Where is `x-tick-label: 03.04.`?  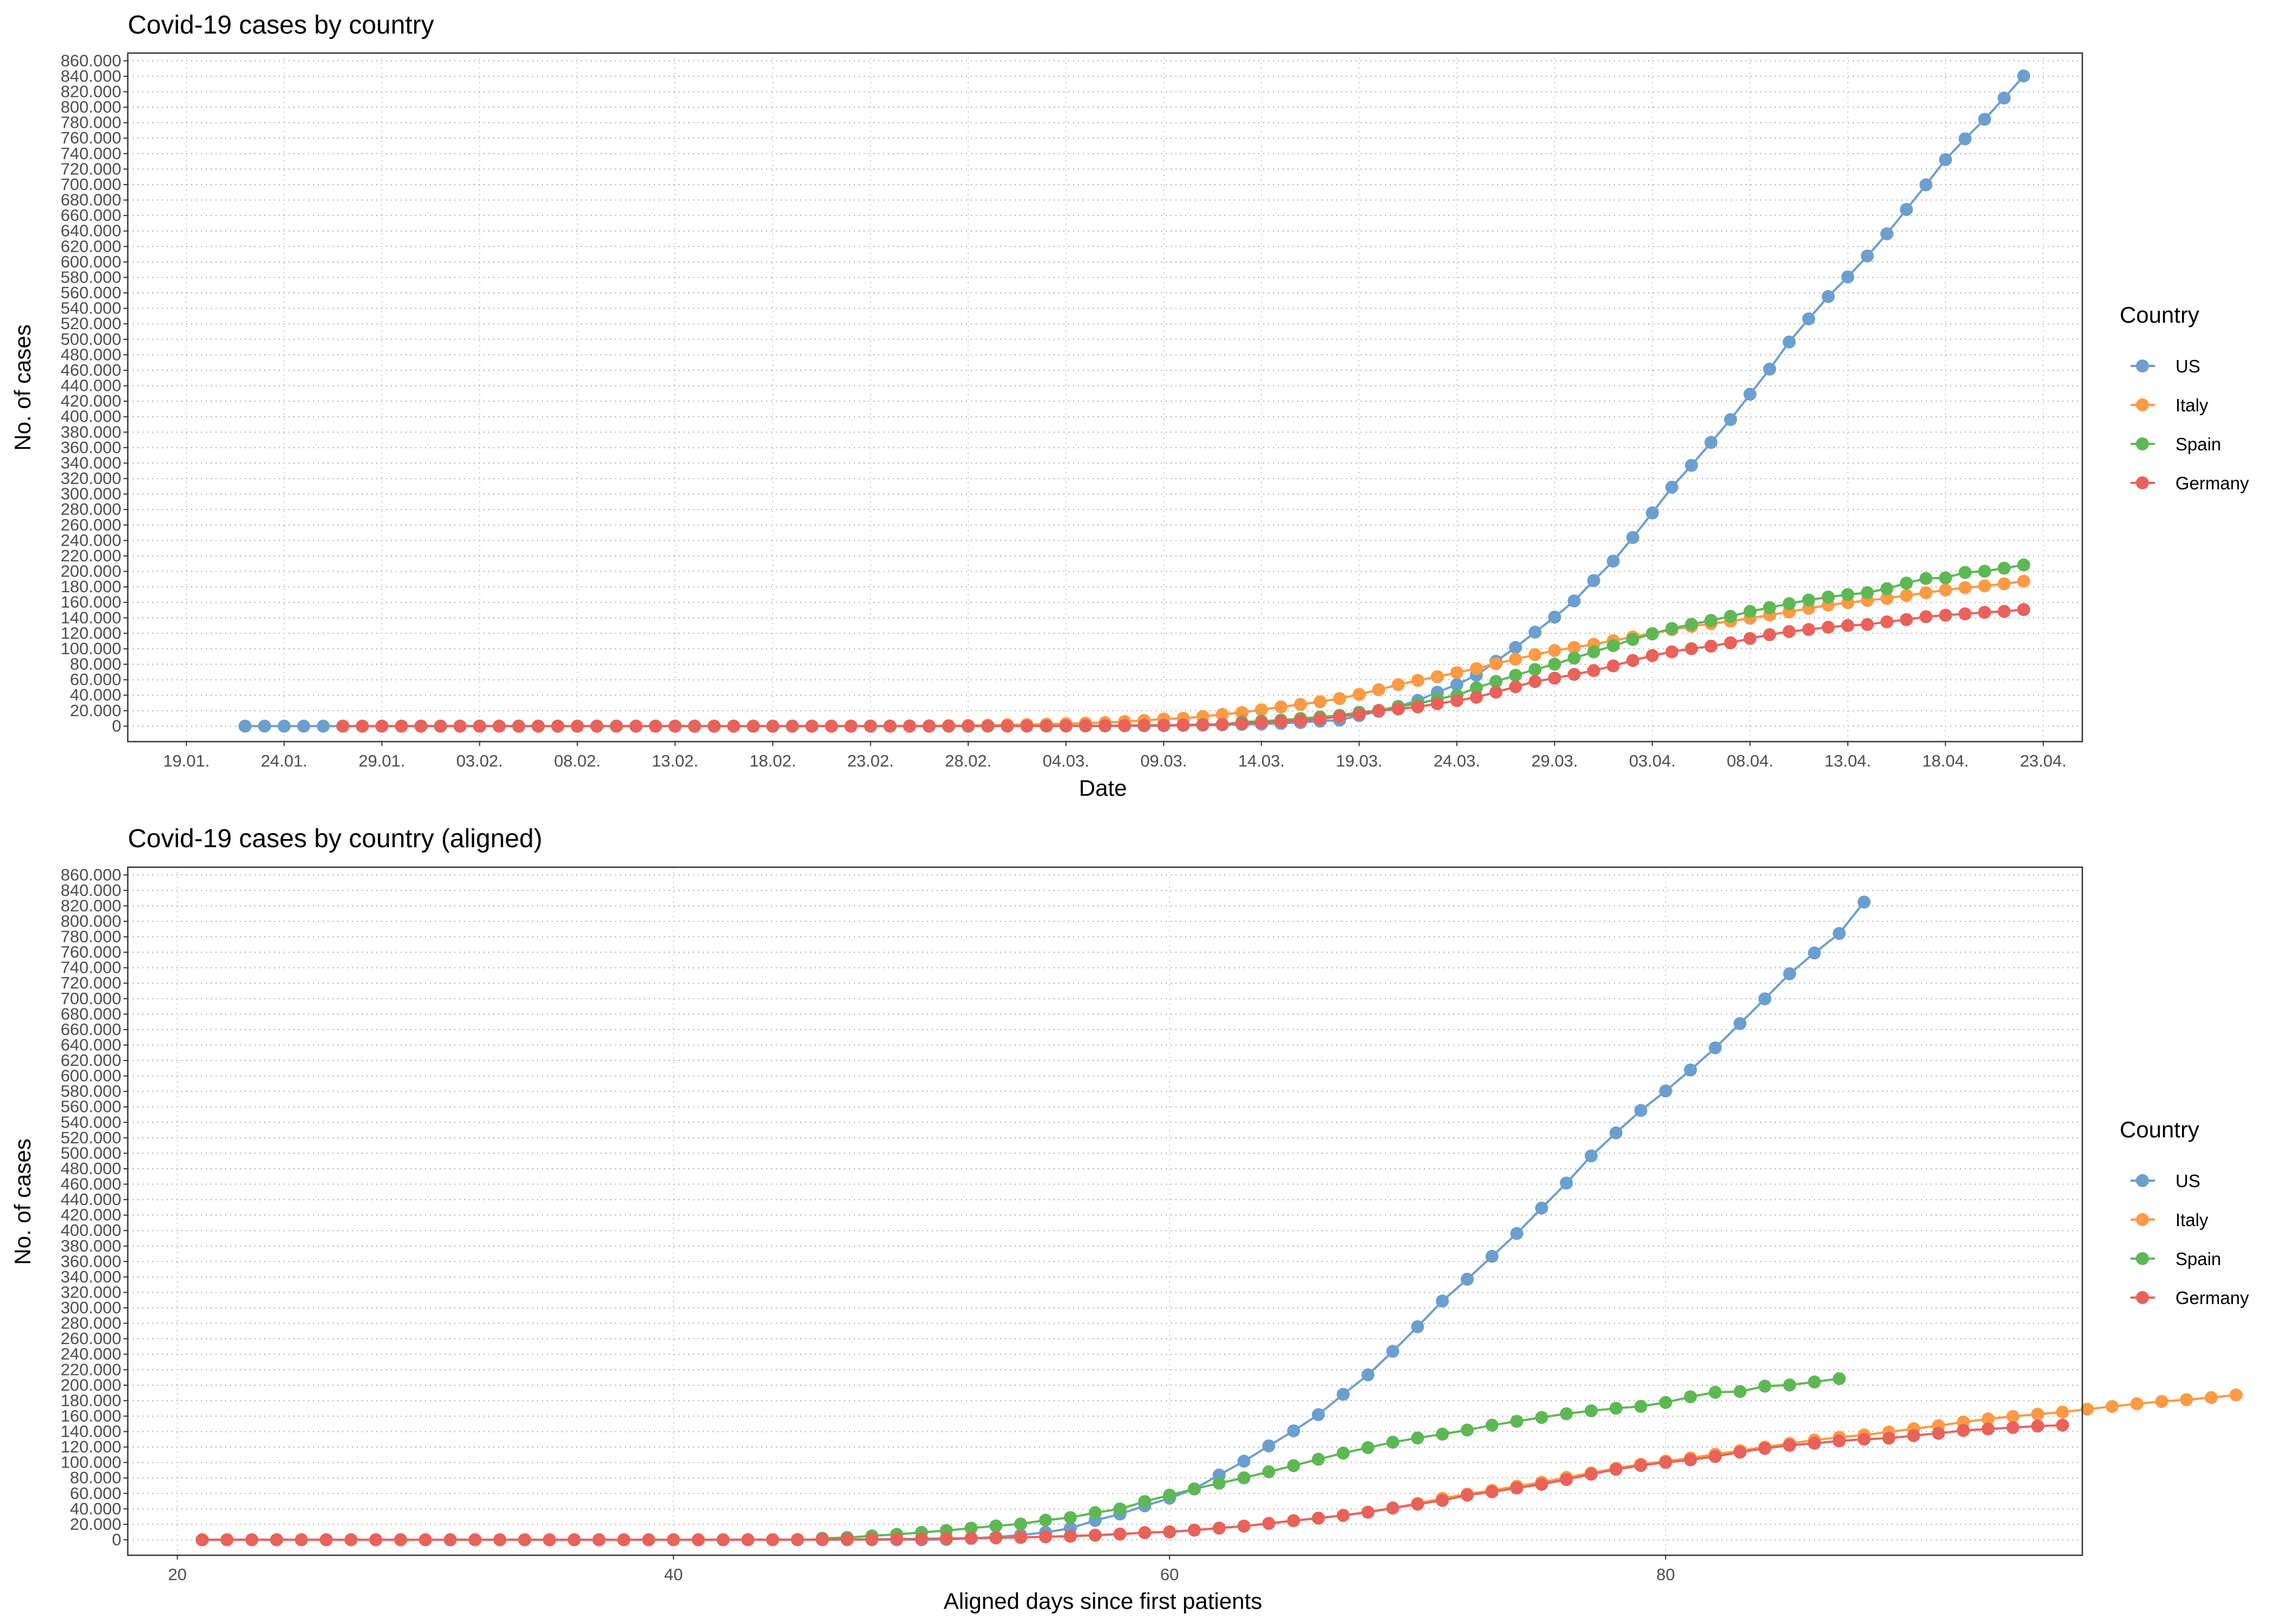
x-tick-label: 03.04. is located at coordinates (1653, 760).